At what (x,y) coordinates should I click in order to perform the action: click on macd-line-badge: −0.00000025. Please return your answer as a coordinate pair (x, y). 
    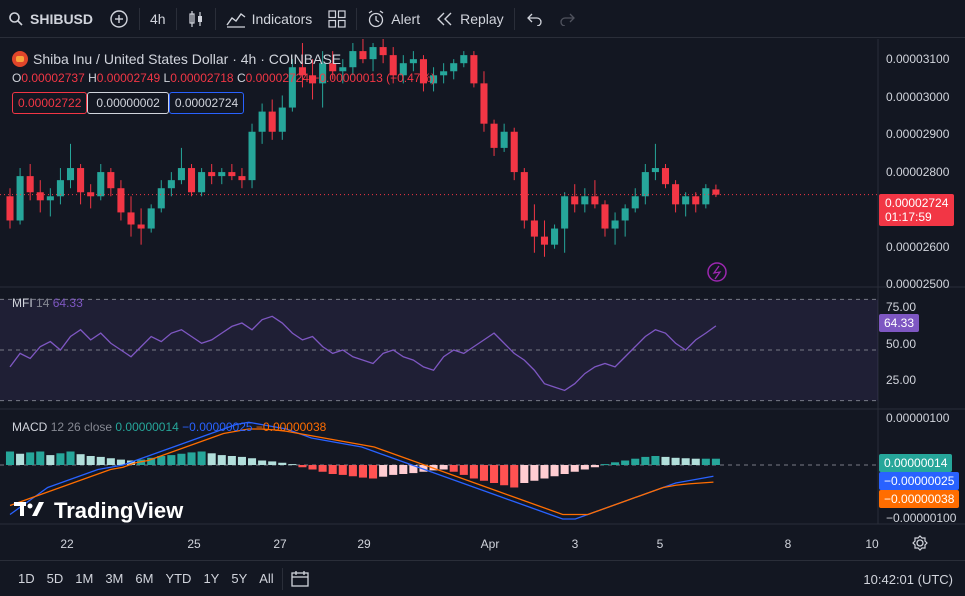
    Looking at the image, I should click on (919, 481).